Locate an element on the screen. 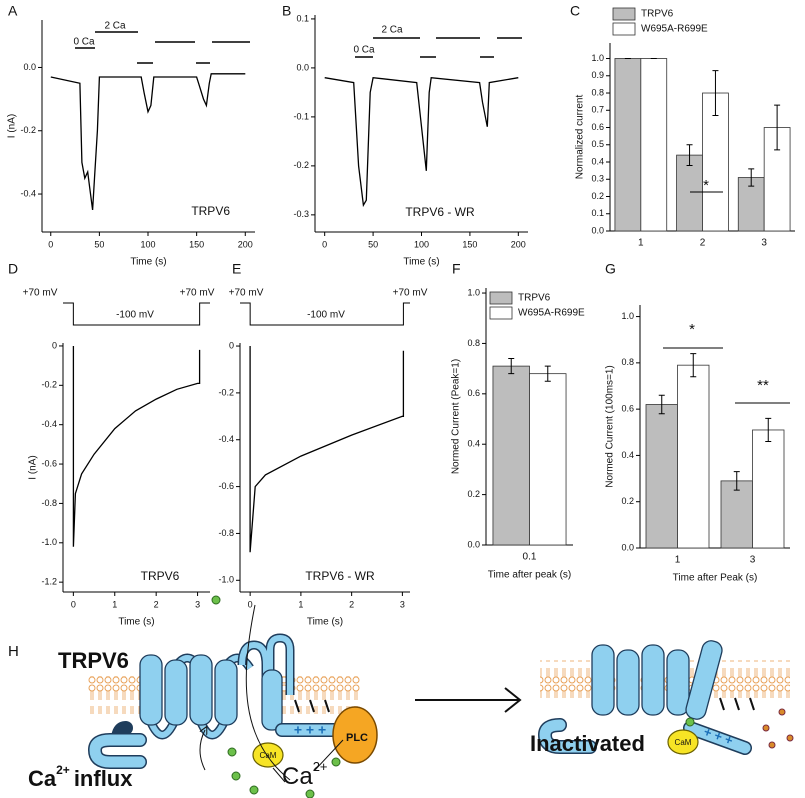 The height and width of the screenshot is (798, 805). panel-label: C is located at coordinates (575, 11).